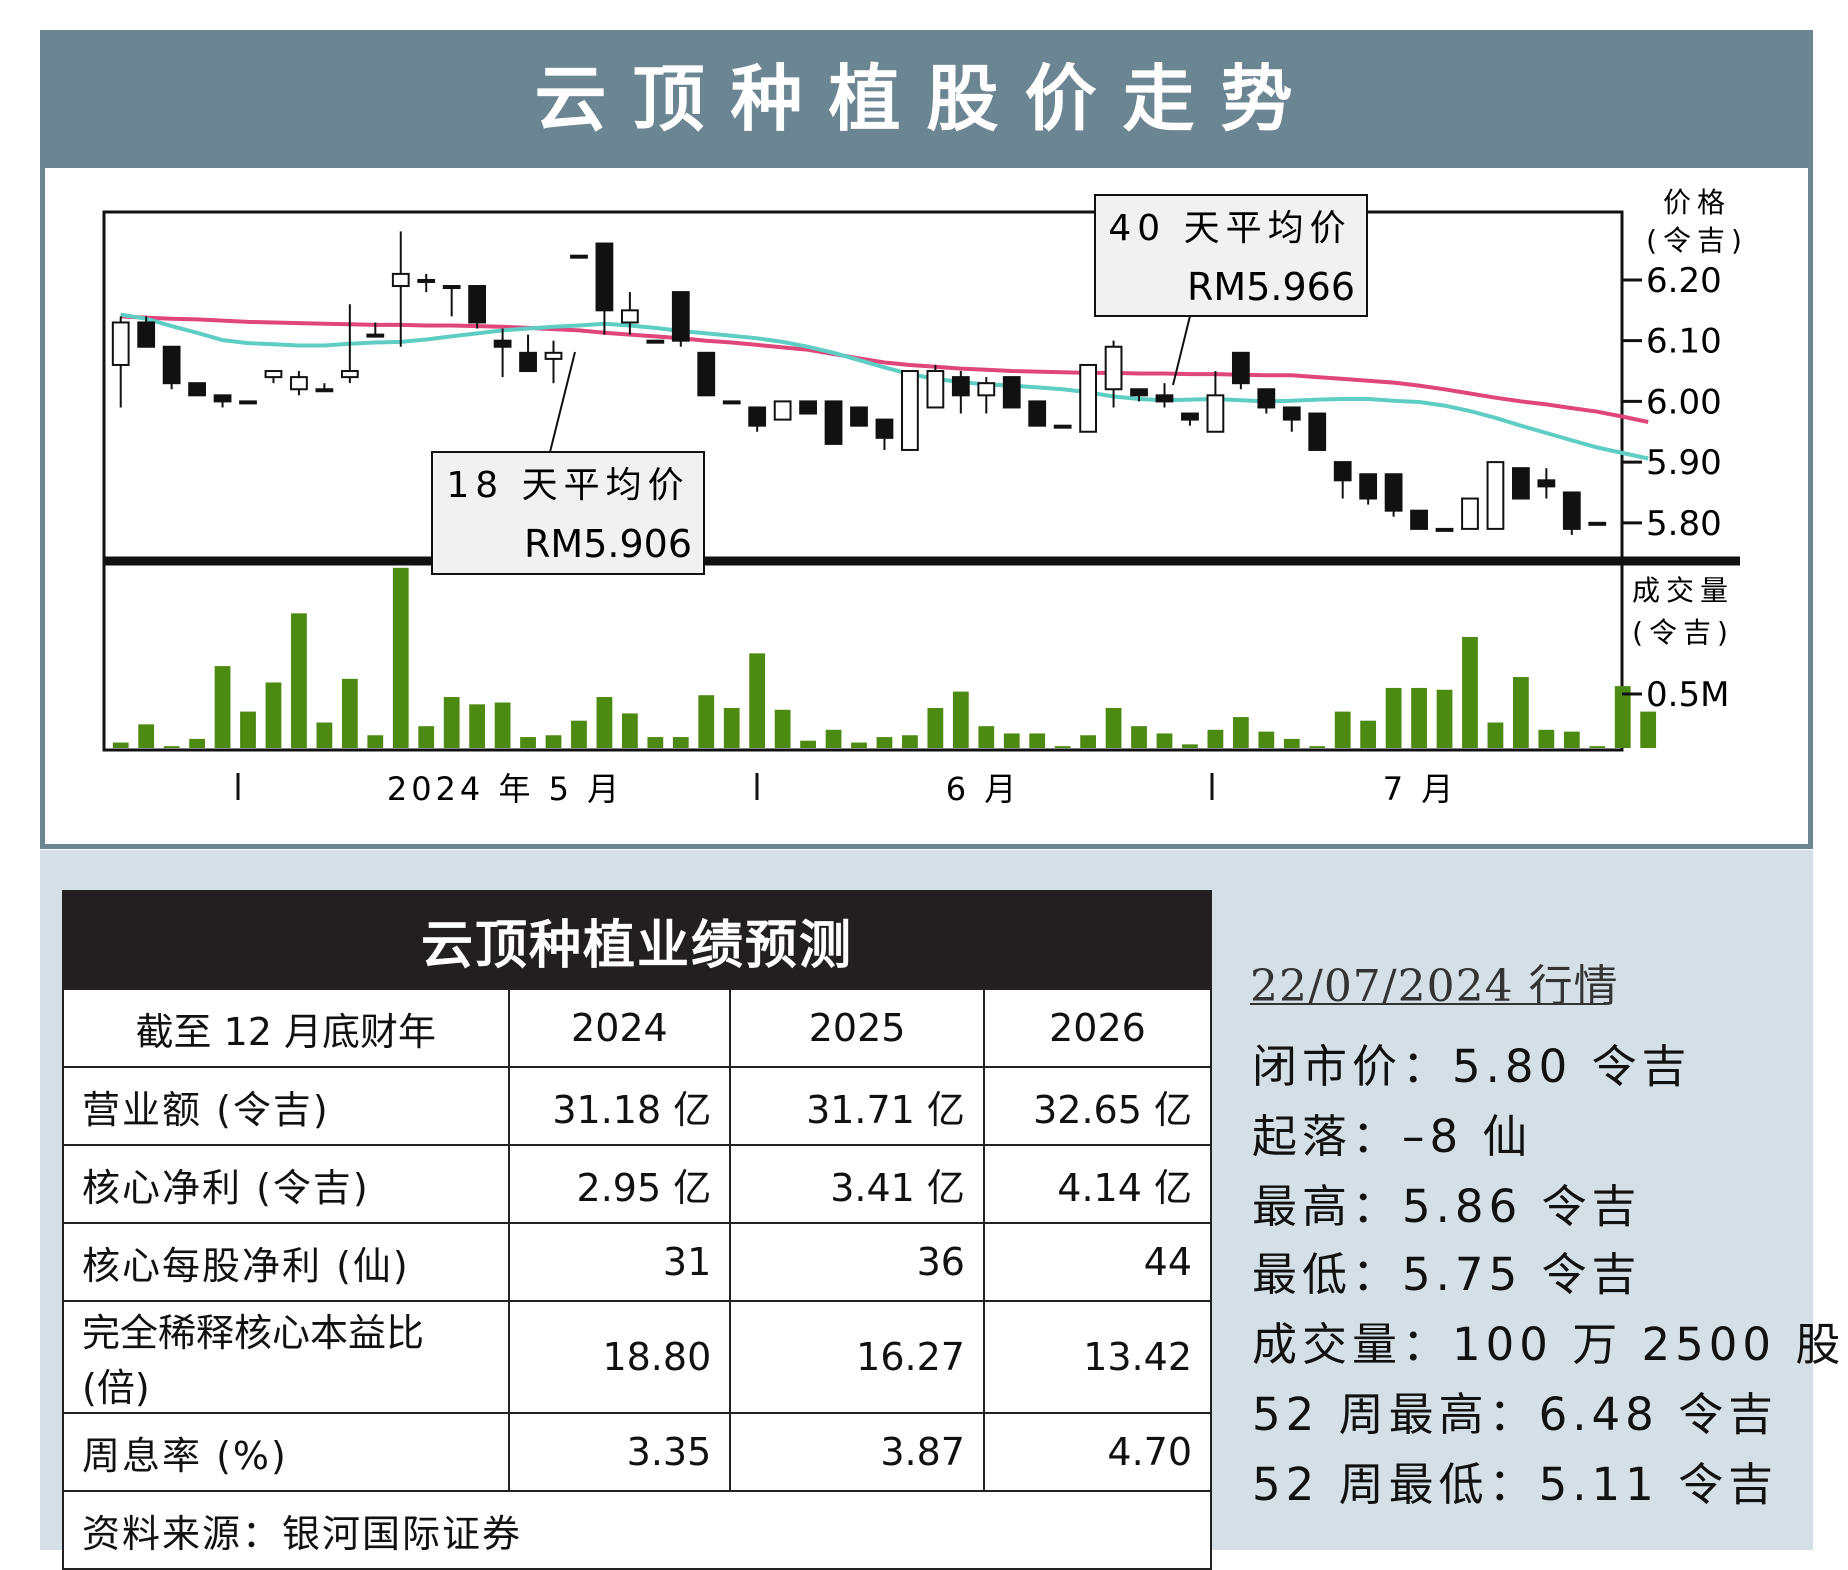  Describe the element at coordinates (286, 1028) in the screenshot. I see `header-fiscal-year: 截至 12 月底财年` at that location.